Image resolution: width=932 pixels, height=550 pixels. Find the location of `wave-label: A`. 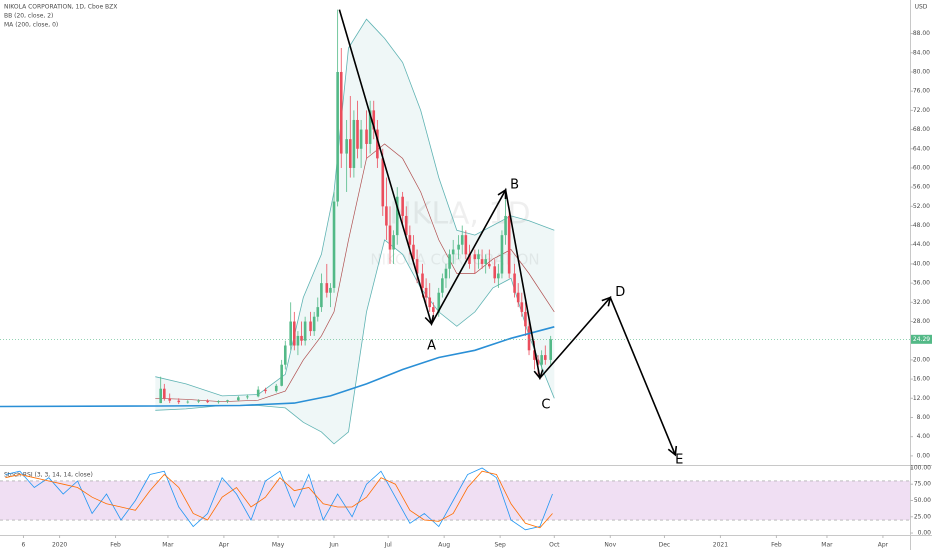

wave-label: A is located at coordinates (431, 345).